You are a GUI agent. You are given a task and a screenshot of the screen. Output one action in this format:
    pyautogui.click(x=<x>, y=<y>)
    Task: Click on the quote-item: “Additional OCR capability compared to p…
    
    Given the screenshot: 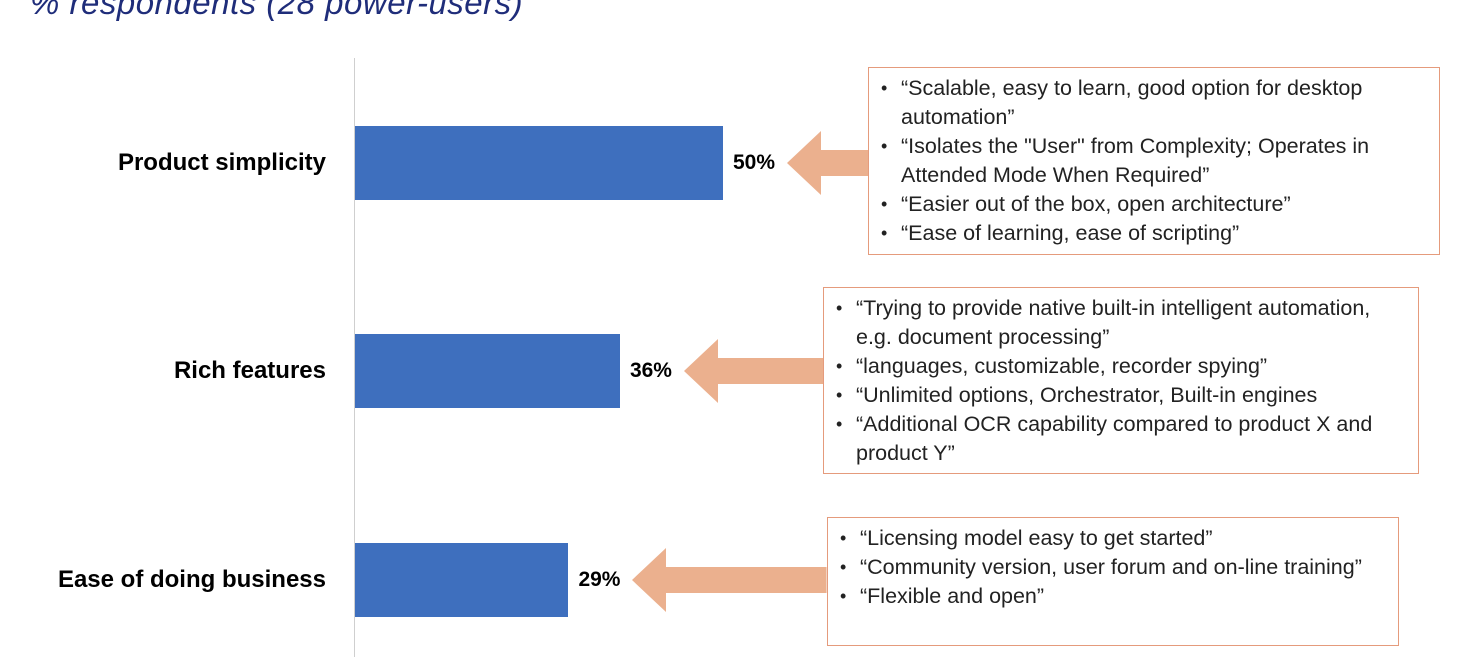 What is the action you would take?
    pyautogui.click(x=1121, y=439)
    